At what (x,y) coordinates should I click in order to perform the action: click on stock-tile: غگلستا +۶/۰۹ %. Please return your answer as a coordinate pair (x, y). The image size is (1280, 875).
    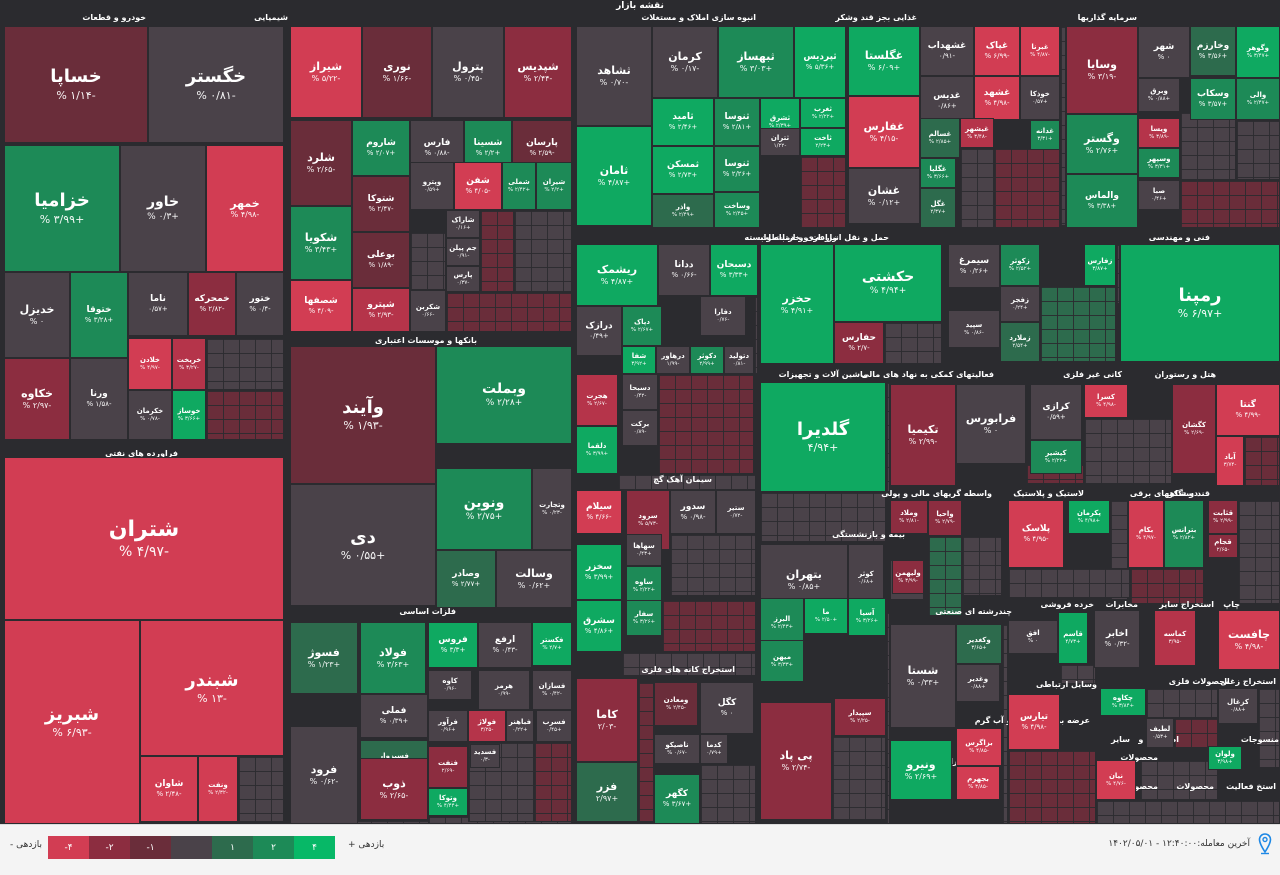
    Looking at the image, I should click on (884, 61).